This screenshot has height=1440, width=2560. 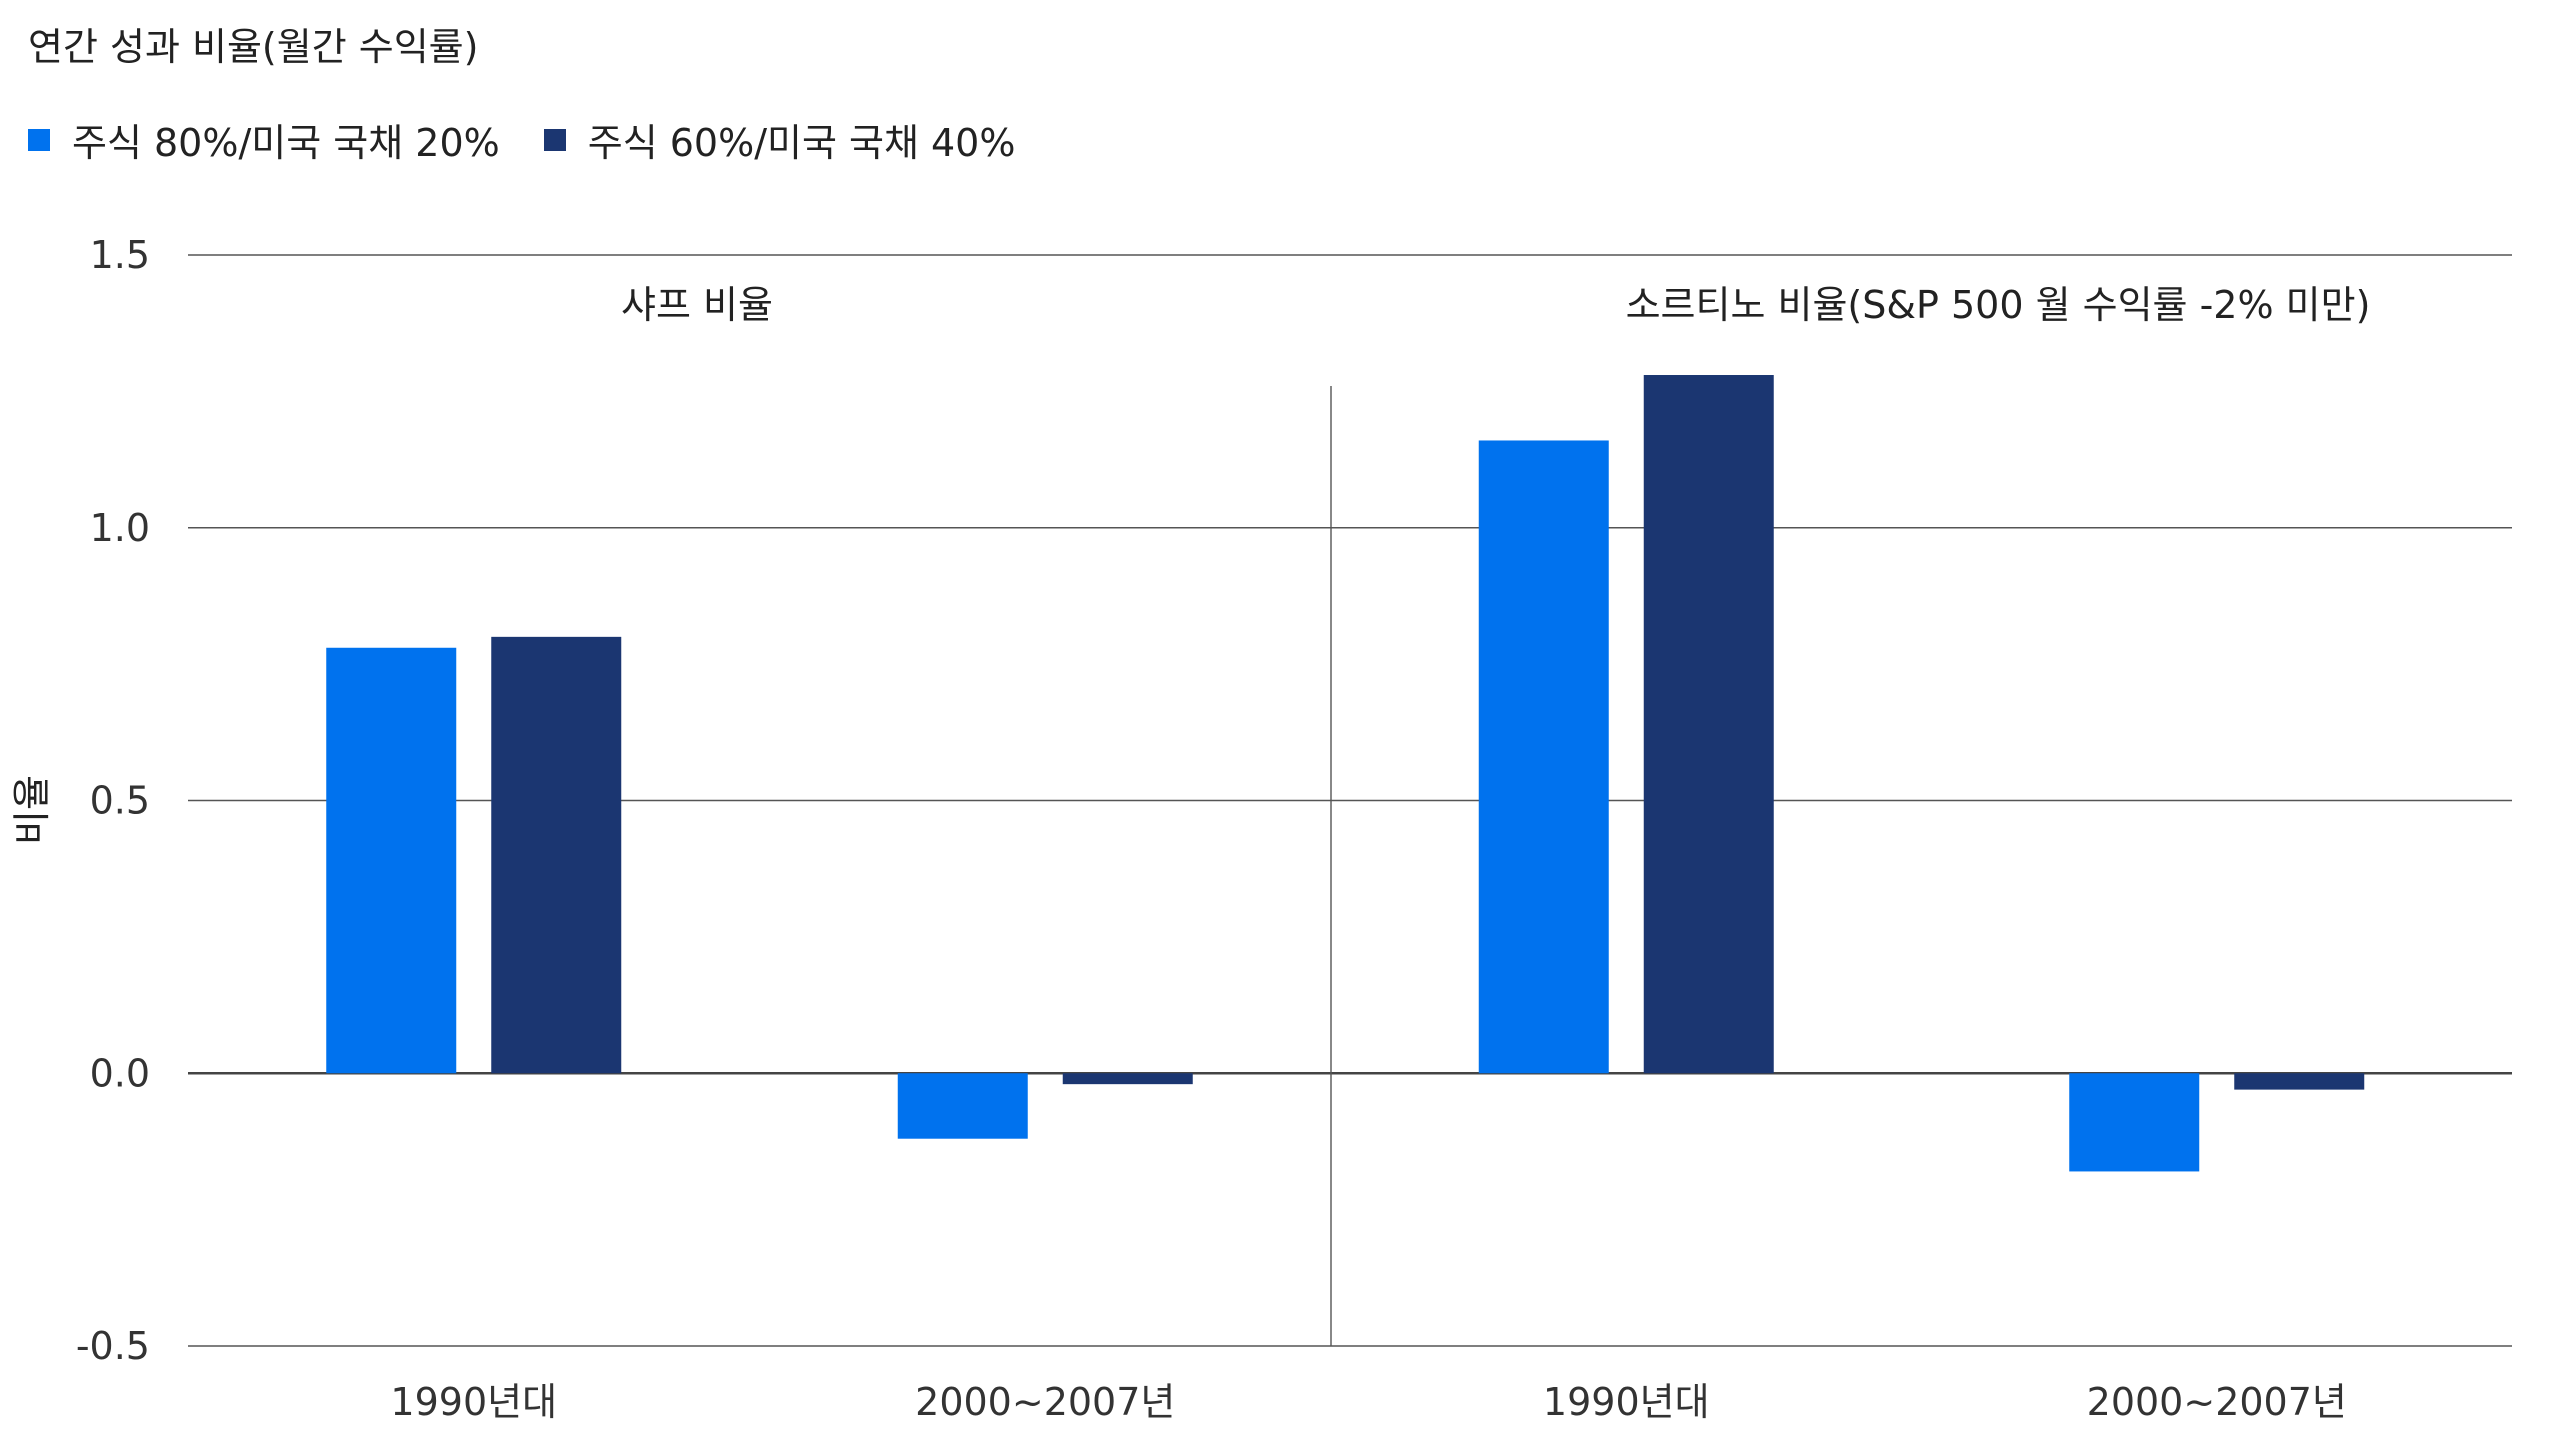 What do you see at coordinates (120, 528) in the screenshot?
I see `y-tick-label: 1.0` at bounding box center [120, 528].